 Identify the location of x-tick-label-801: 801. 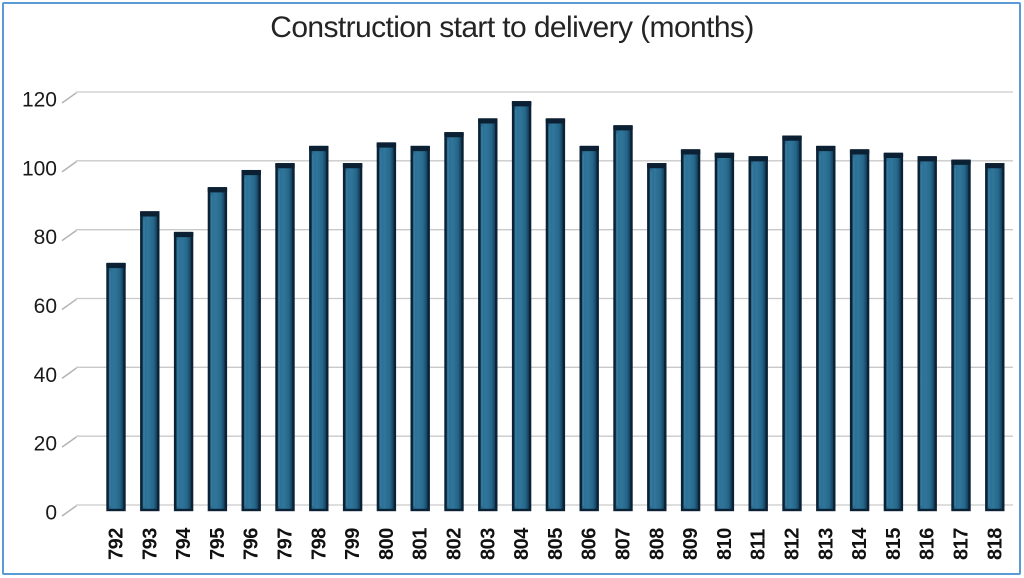
(421, 544).